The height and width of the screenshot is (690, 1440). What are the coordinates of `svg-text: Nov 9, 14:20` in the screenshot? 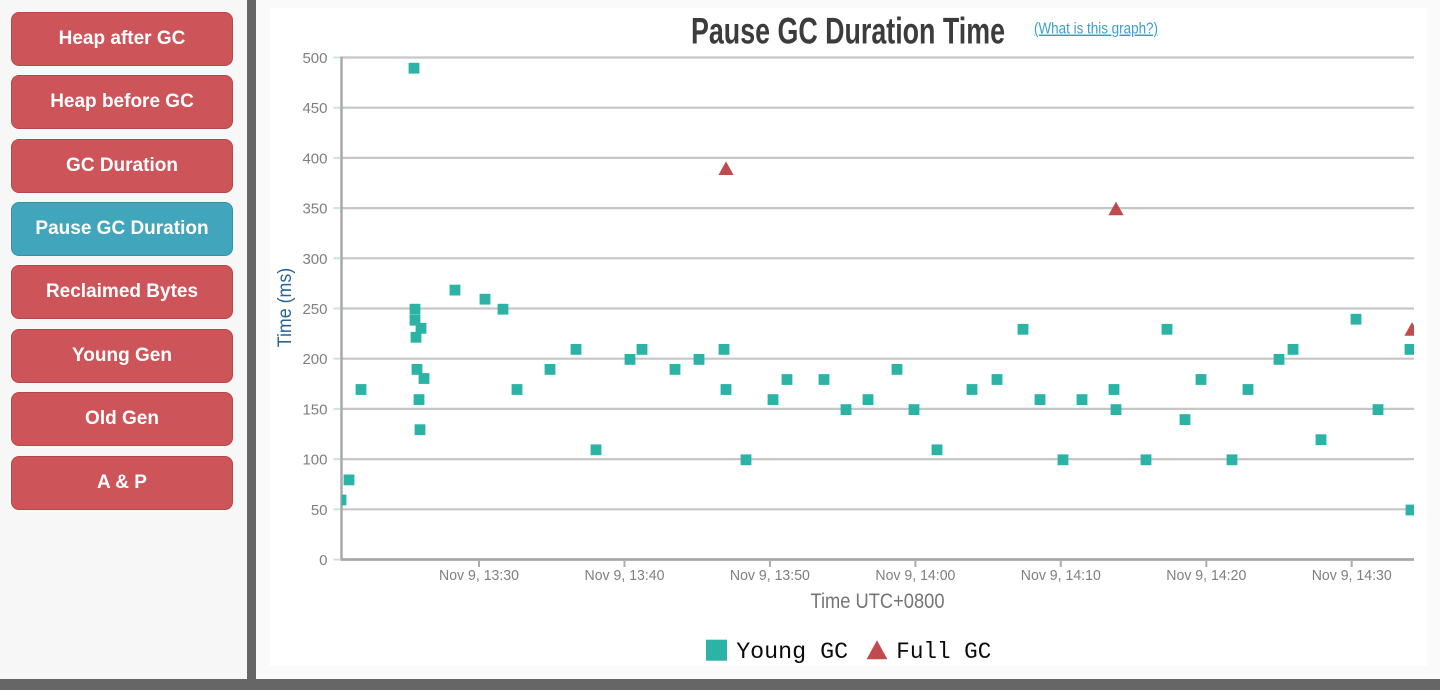 It's located at (1206, 575).